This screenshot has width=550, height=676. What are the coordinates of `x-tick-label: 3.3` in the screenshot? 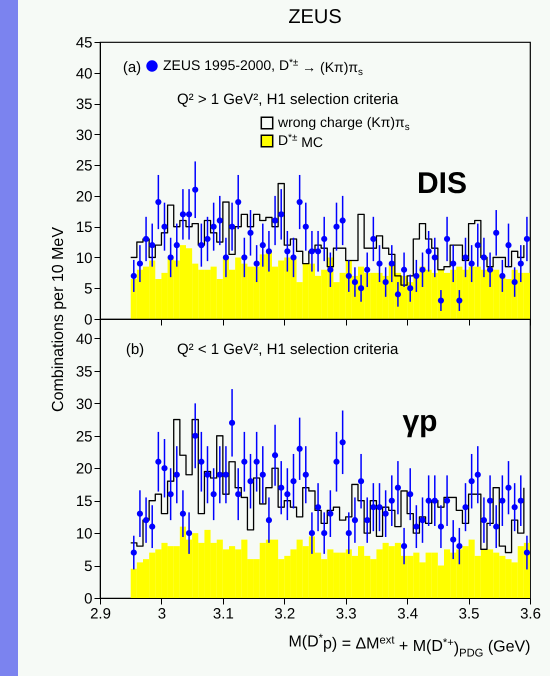 It's located at (346, 614).